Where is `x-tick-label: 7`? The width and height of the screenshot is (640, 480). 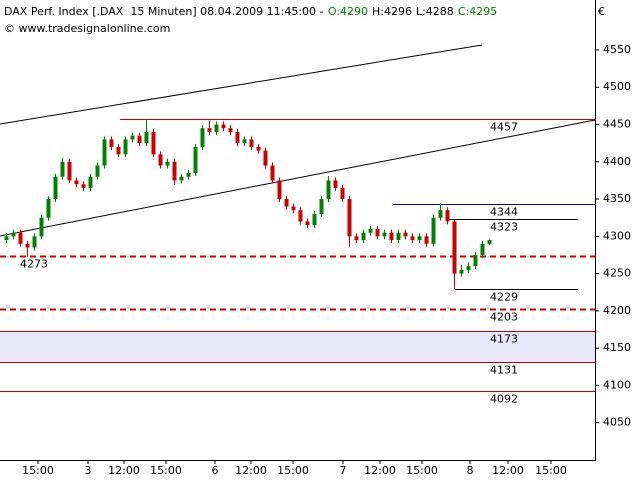 x-tick-label: 7 is located at coordinates (343, 470).